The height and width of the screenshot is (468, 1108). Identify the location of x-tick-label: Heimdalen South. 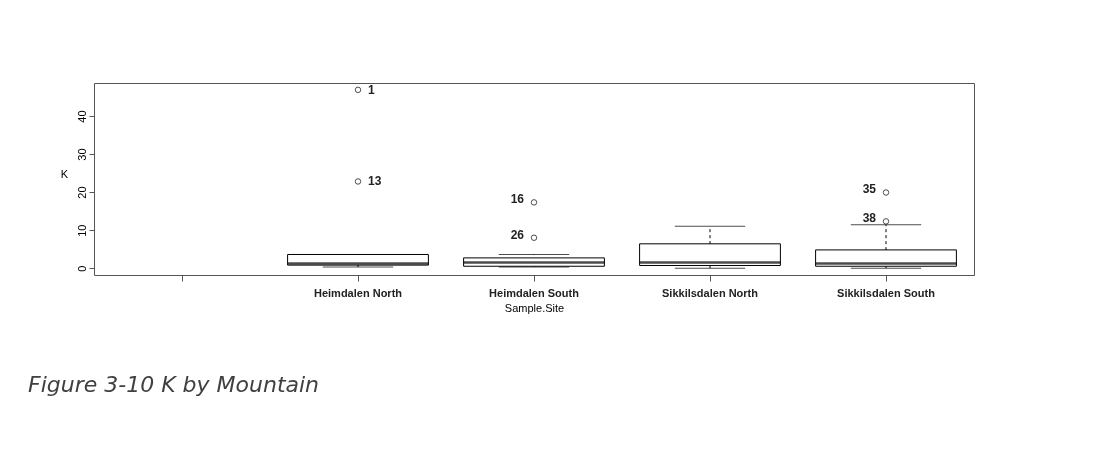
(534, 292).